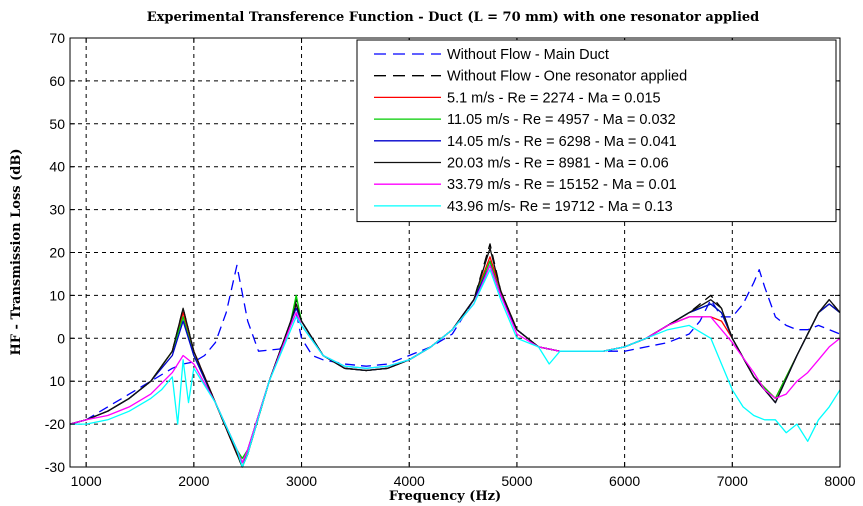 Image resolution: width=863 pixels, height=506 pixels. Describe the element at coordinates (554, 98) in the screenshot. I see `legend-label-3: 5.1 m/s - Re = 2274 - Ma = 0.015` at that location.